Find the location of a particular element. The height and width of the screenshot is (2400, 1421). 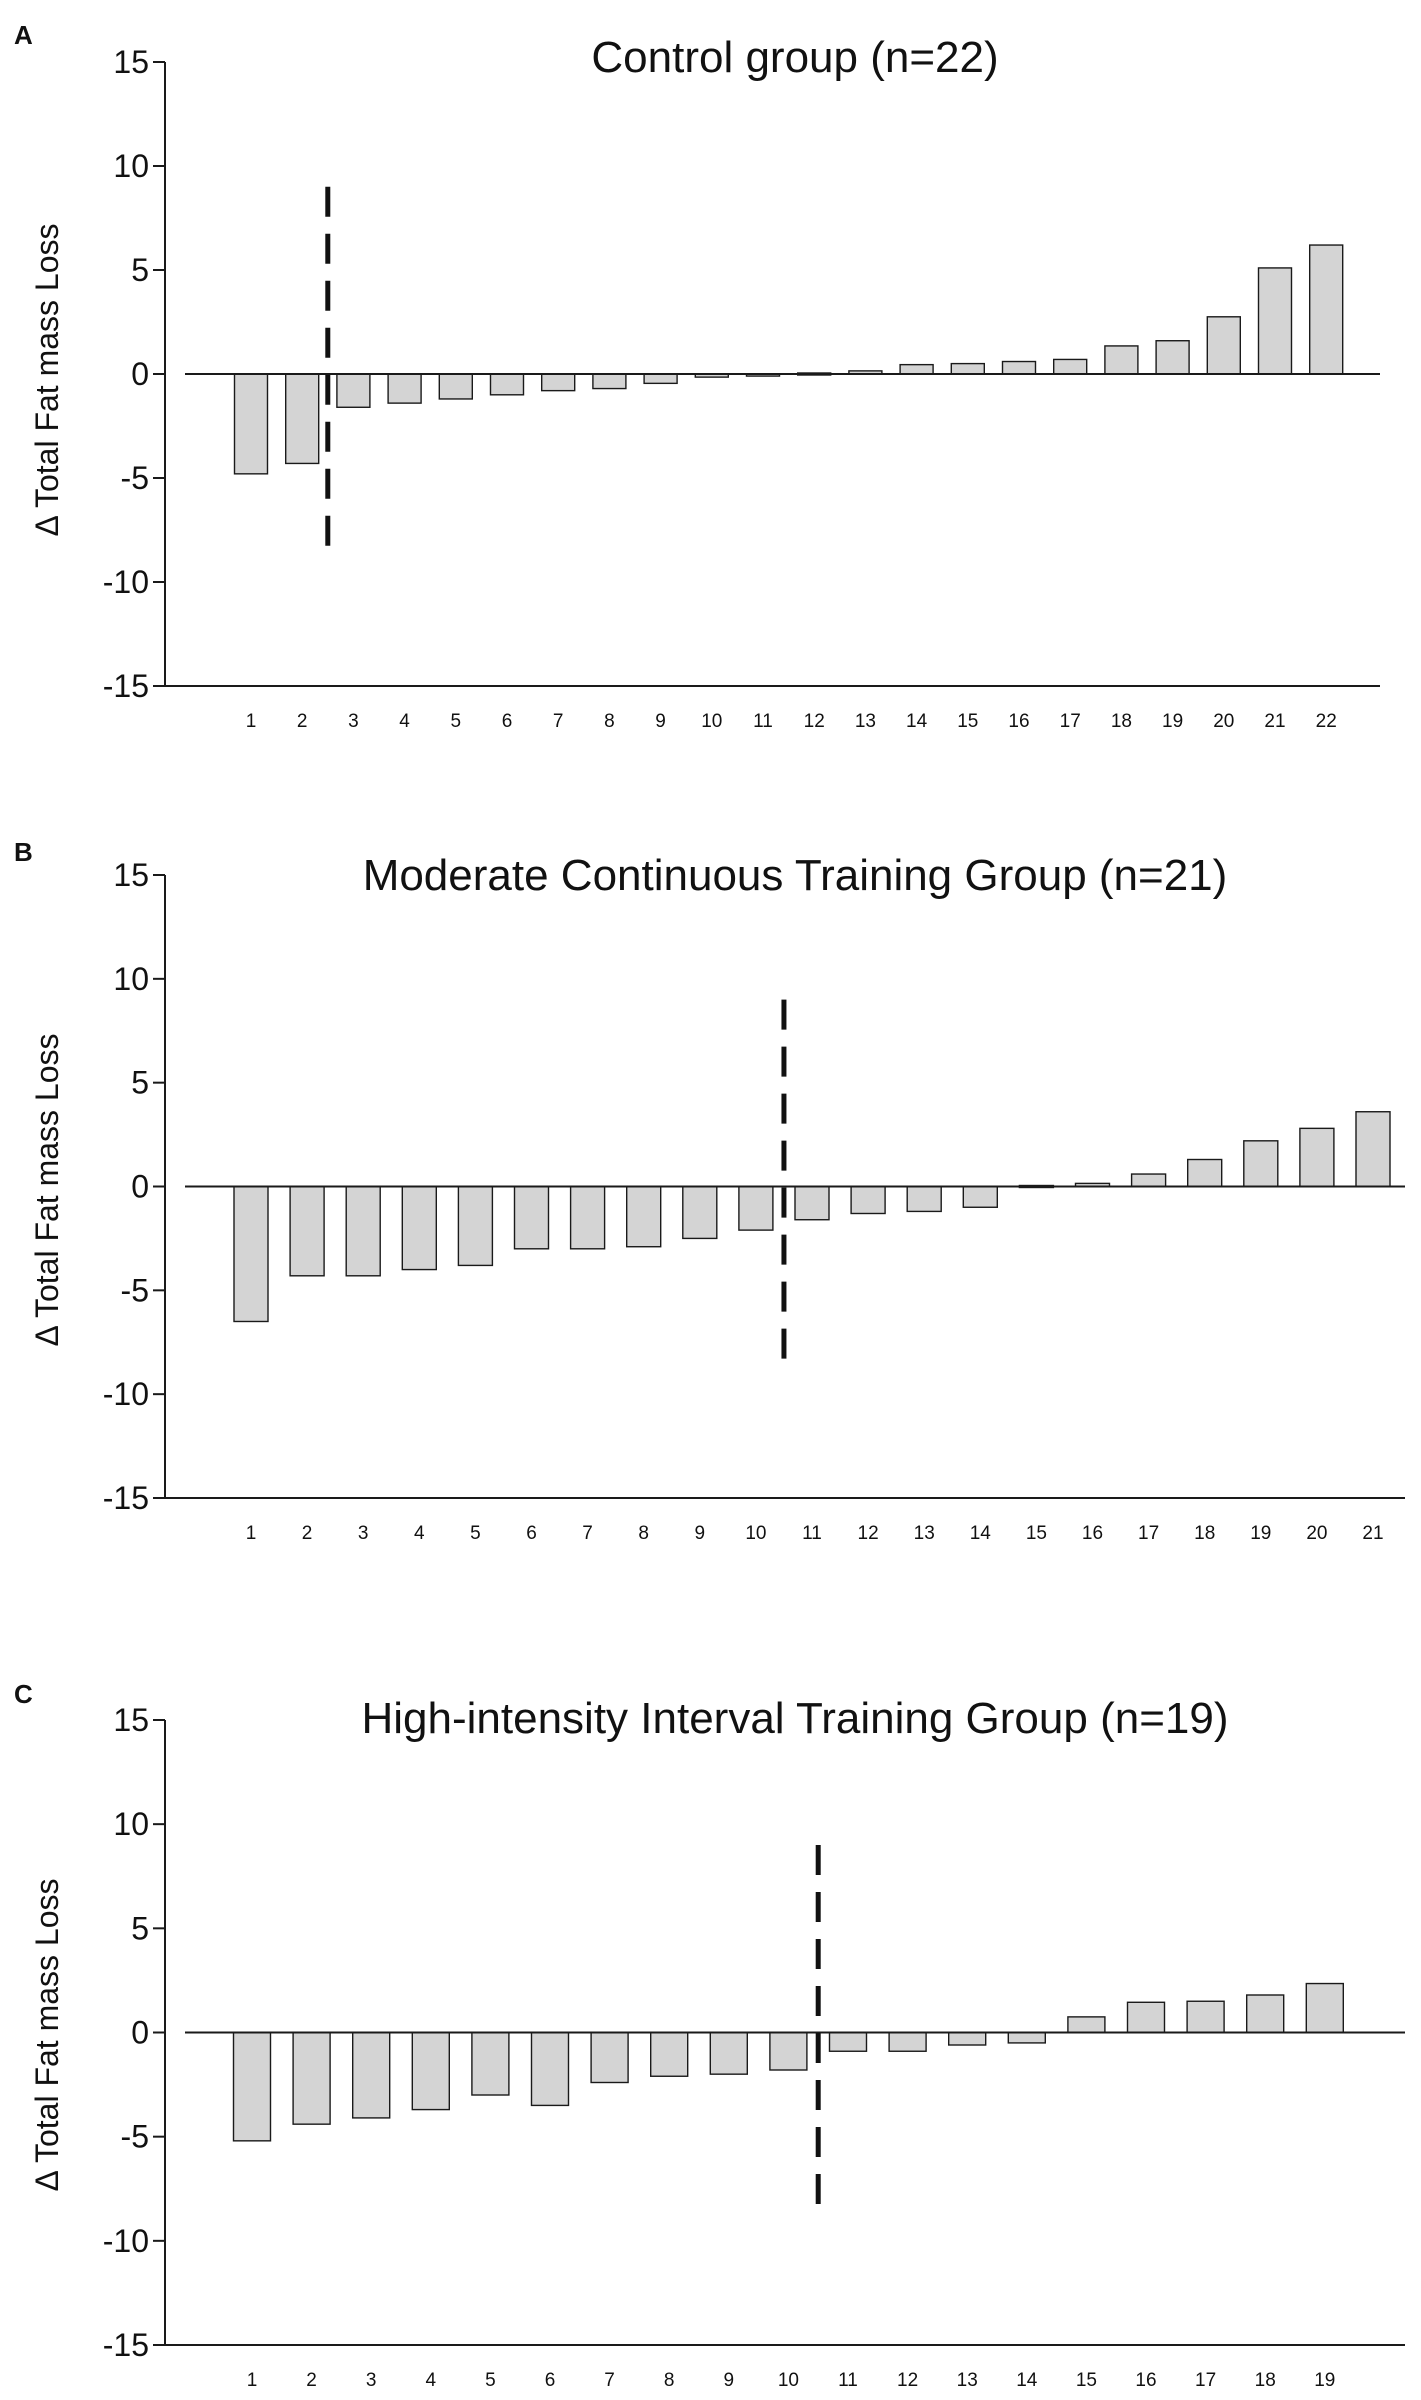

x-tick-label: 4 is located at coordinates (431, 2380).